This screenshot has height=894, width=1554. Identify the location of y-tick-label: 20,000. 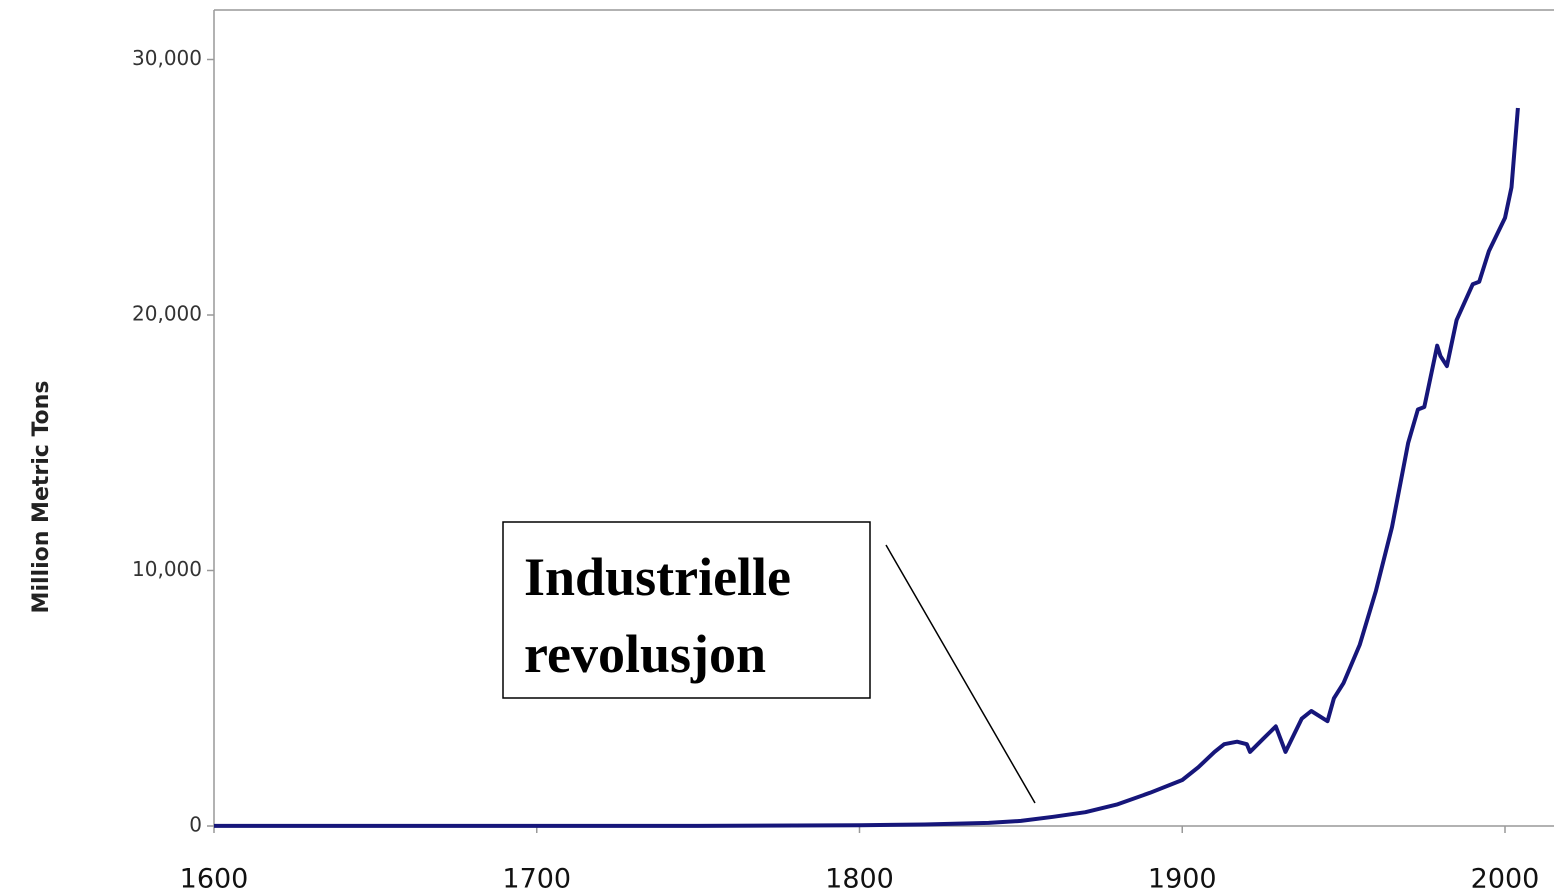
(167, 314).